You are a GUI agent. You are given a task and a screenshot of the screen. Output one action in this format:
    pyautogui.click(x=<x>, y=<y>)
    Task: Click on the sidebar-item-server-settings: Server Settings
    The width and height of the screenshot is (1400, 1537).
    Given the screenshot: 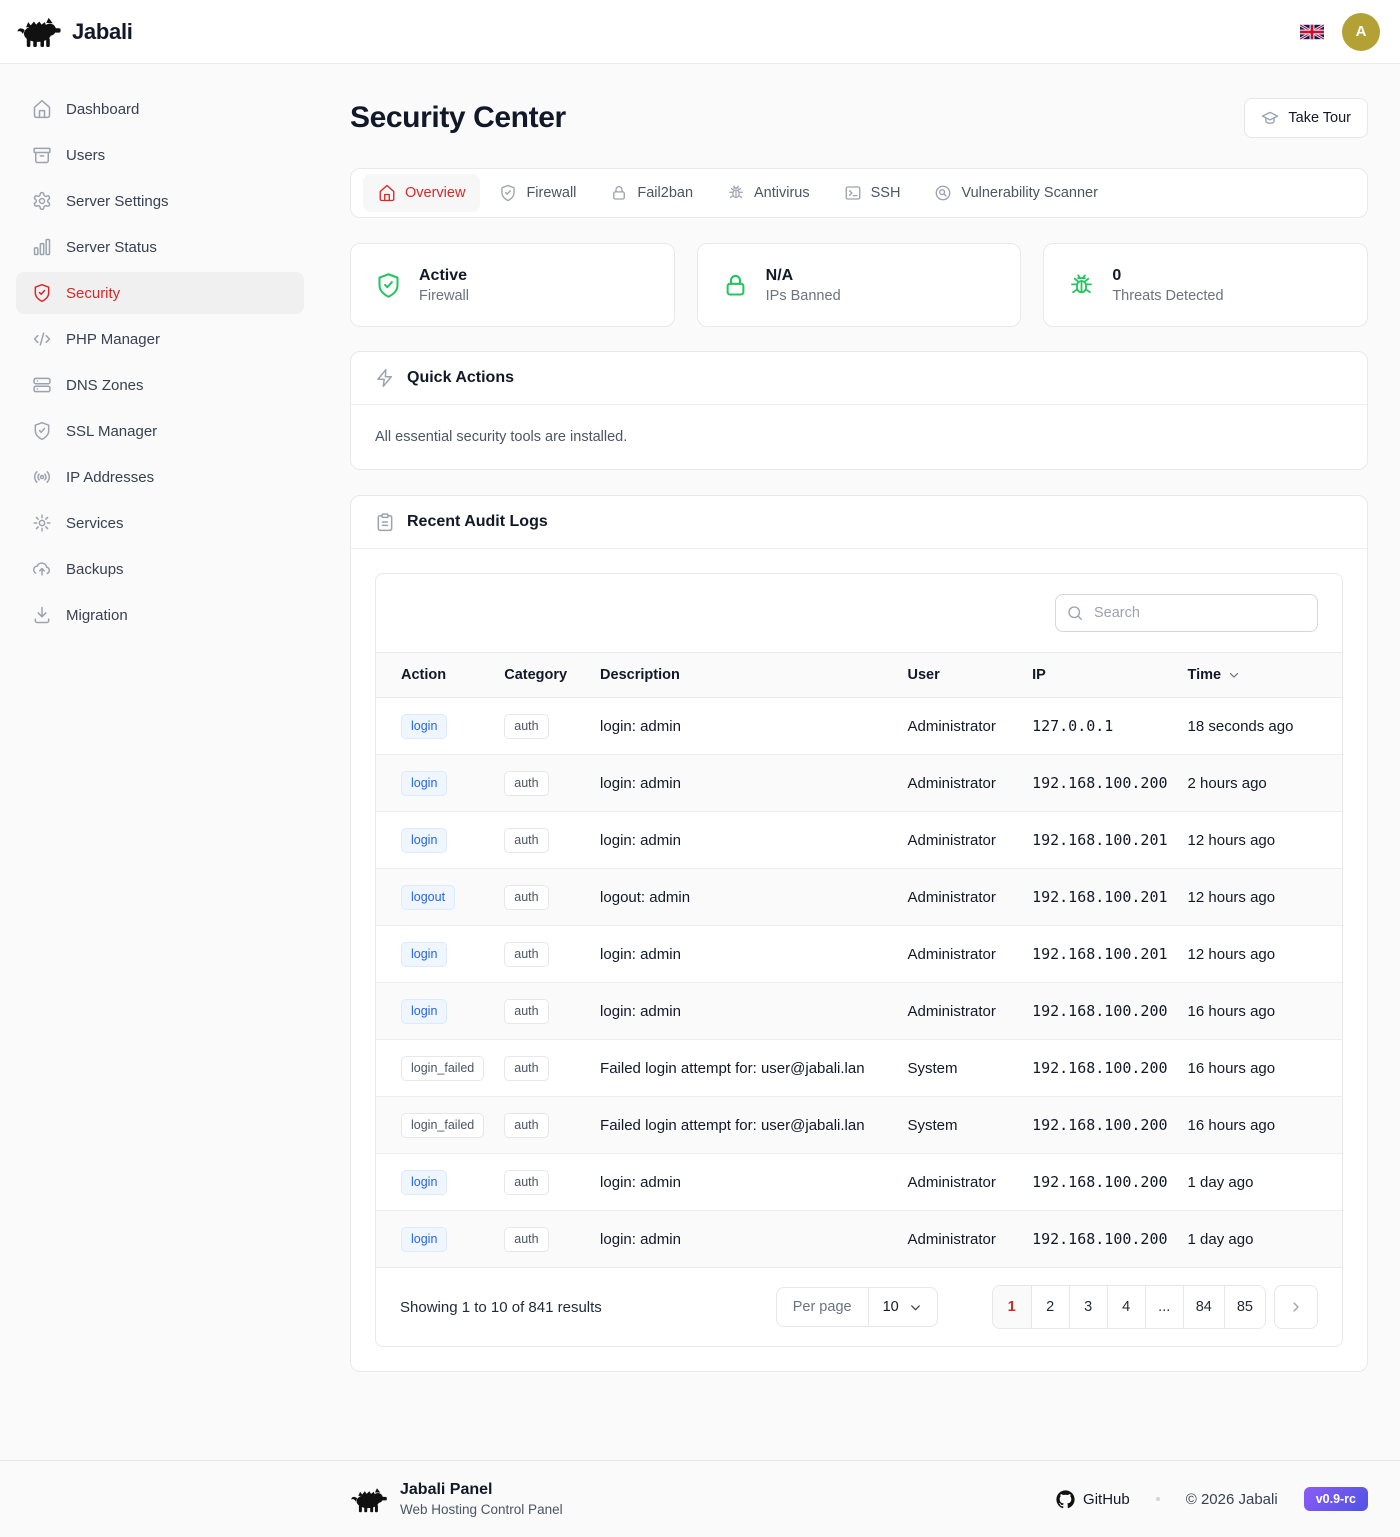 What is the action you would take?
    pyautogui.click(x=160, y=201)
    